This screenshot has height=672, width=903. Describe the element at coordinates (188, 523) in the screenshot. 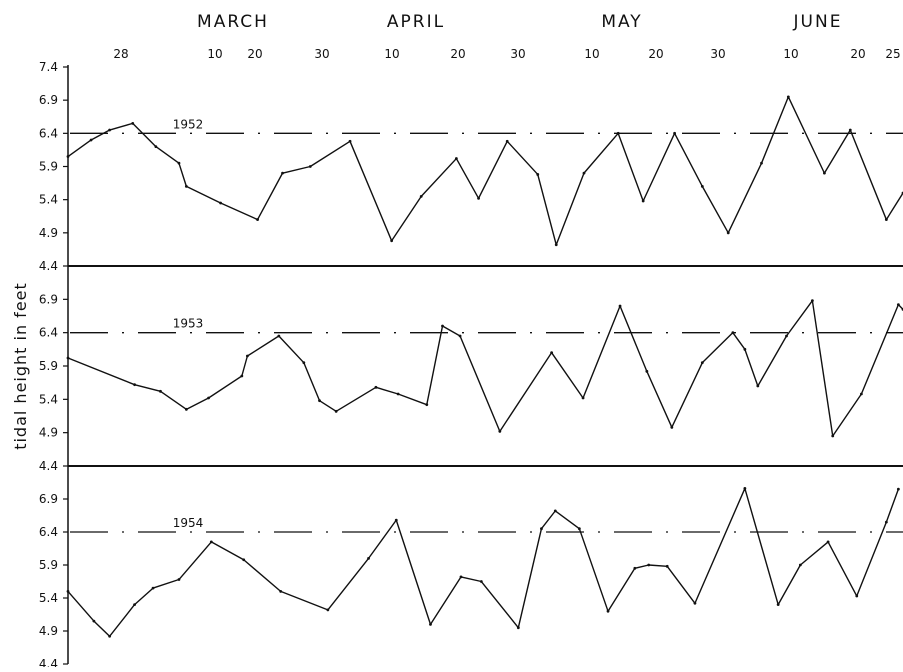

I see `series-label-1954: 1954` at that location.